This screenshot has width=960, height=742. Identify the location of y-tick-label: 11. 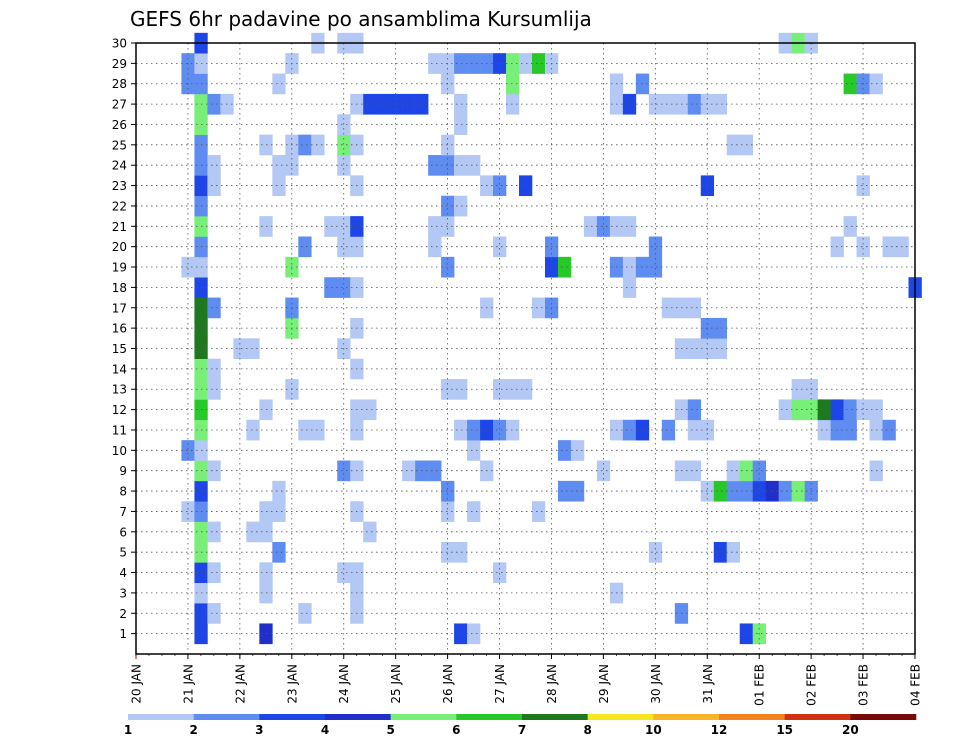
(119, 430).